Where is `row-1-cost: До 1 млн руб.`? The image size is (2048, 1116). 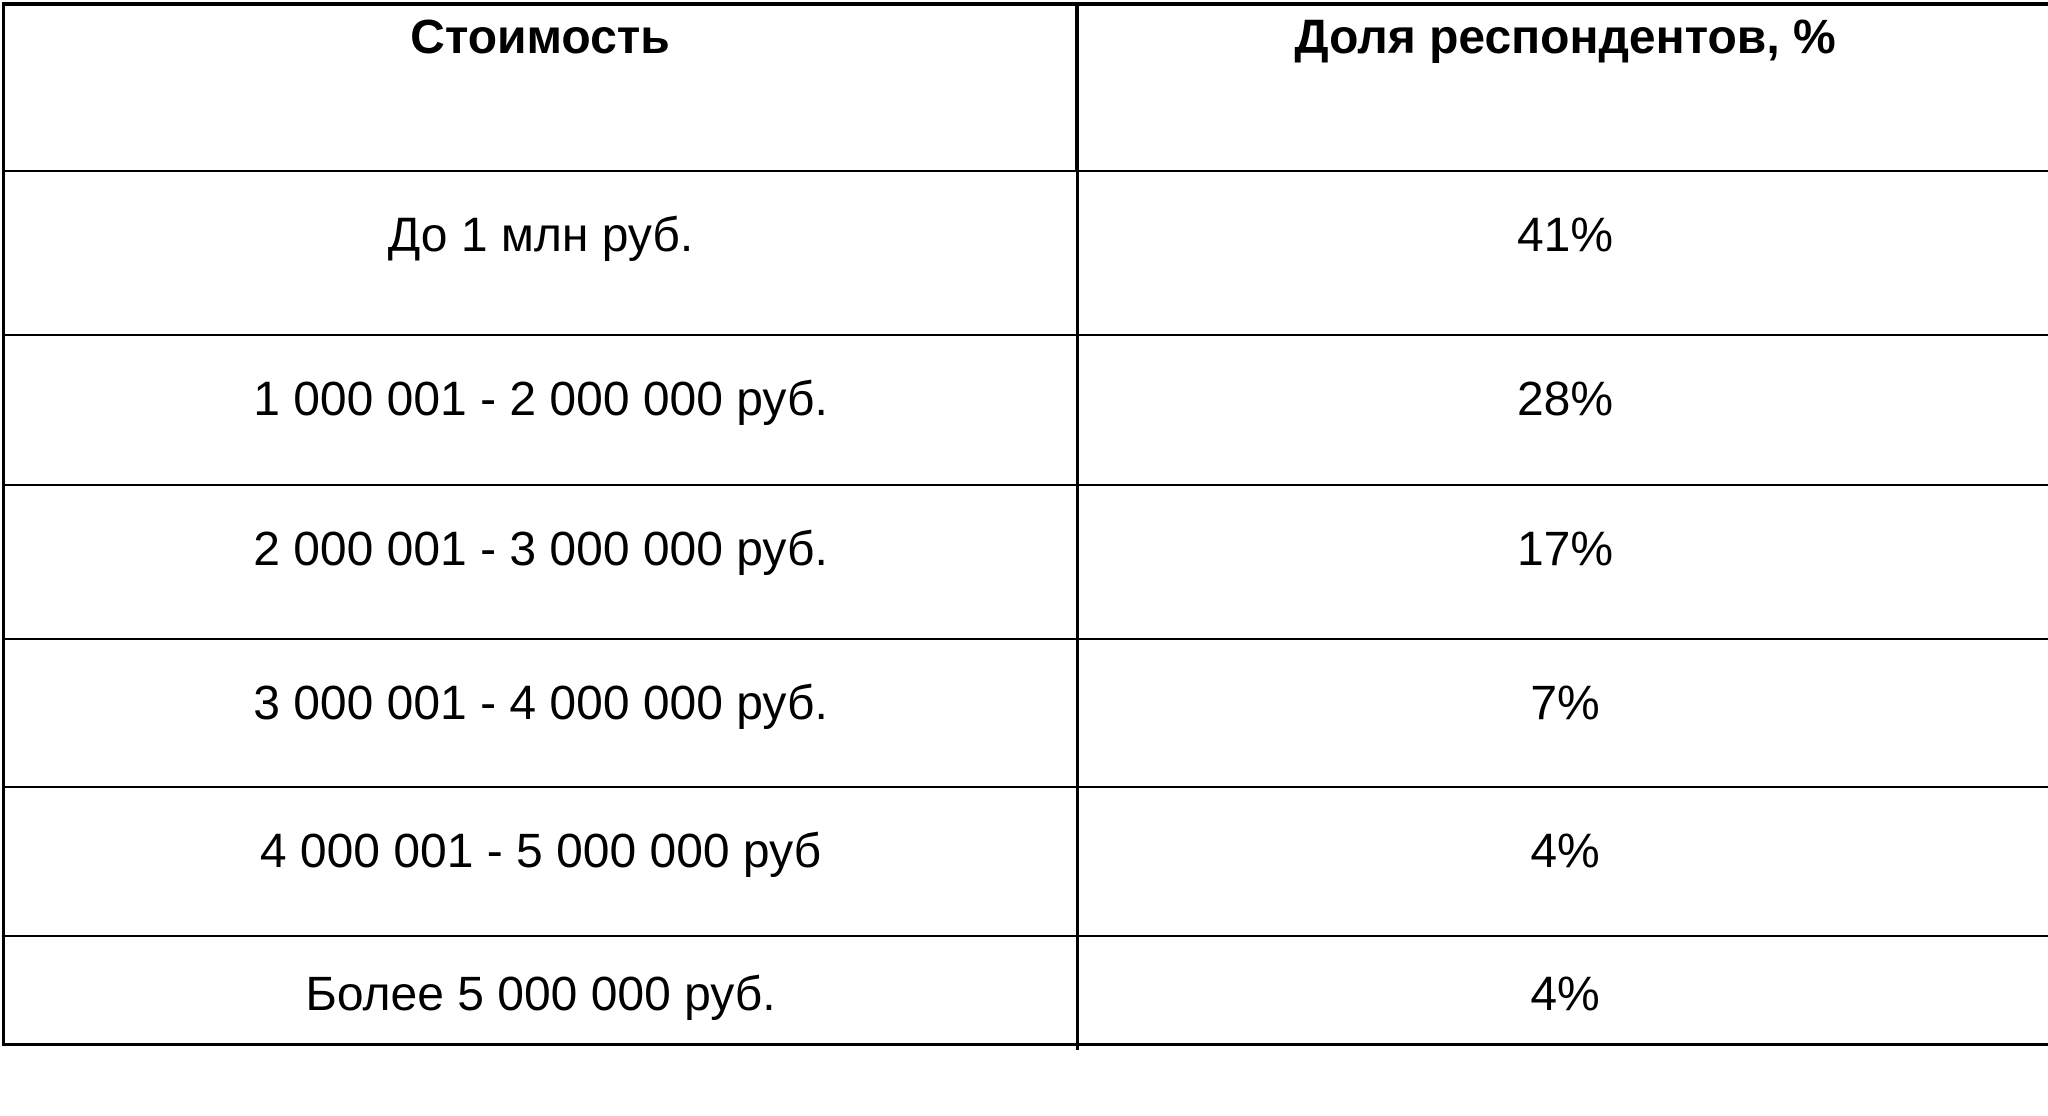
row-1-cost: До 1 млн руб. is located at coordinates (542, 254).